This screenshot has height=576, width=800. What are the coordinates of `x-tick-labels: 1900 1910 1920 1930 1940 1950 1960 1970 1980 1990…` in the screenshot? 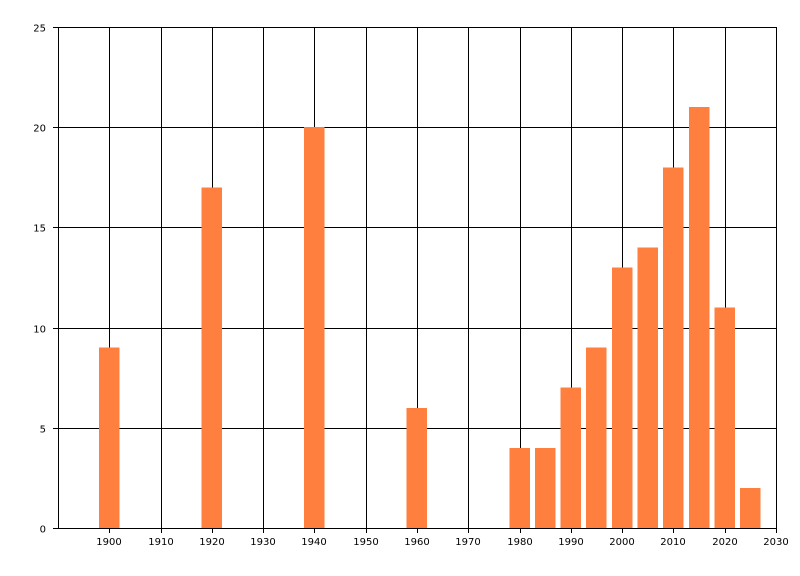 It's located at (442, 542).